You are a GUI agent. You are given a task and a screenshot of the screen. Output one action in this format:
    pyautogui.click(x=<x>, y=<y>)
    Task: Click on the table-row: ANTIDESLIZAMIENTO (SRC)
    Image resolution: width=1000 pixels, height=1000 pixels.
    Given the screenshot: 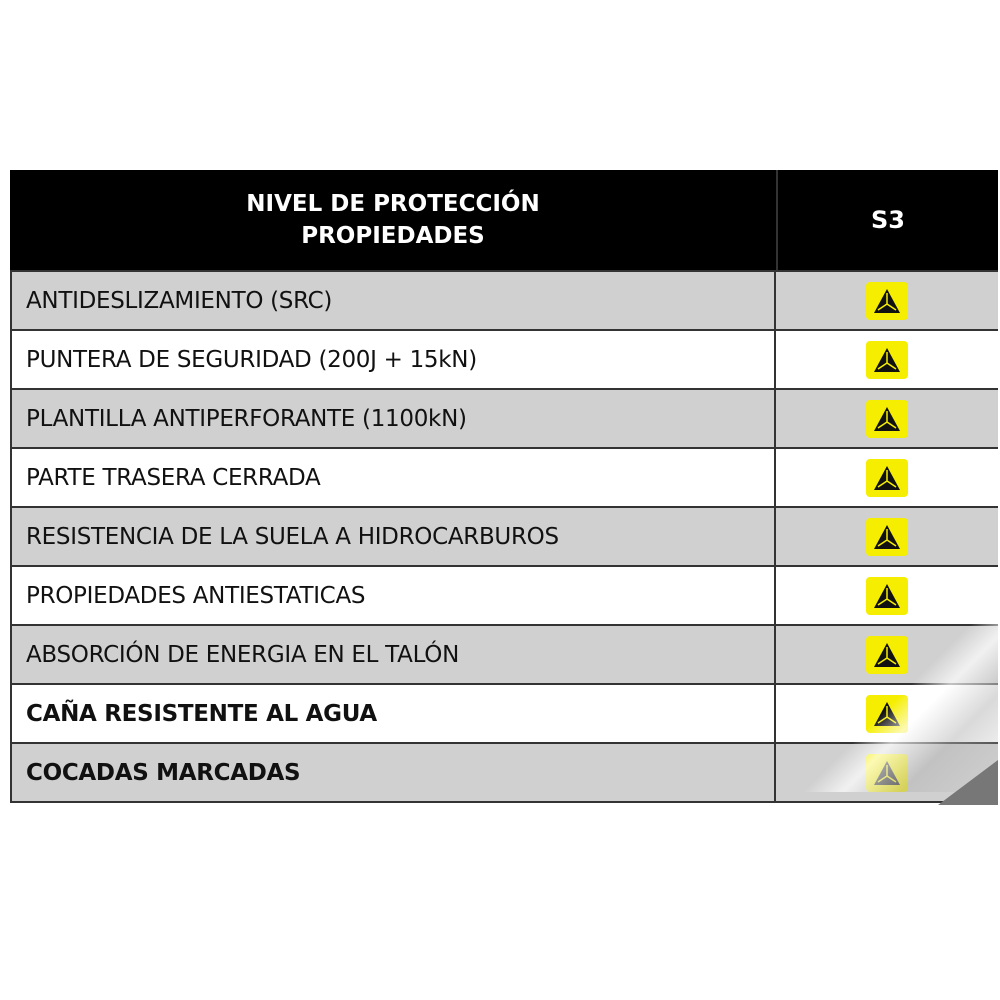 What is the action you would take?
    pyautogui.click(x=504, y=299)
    